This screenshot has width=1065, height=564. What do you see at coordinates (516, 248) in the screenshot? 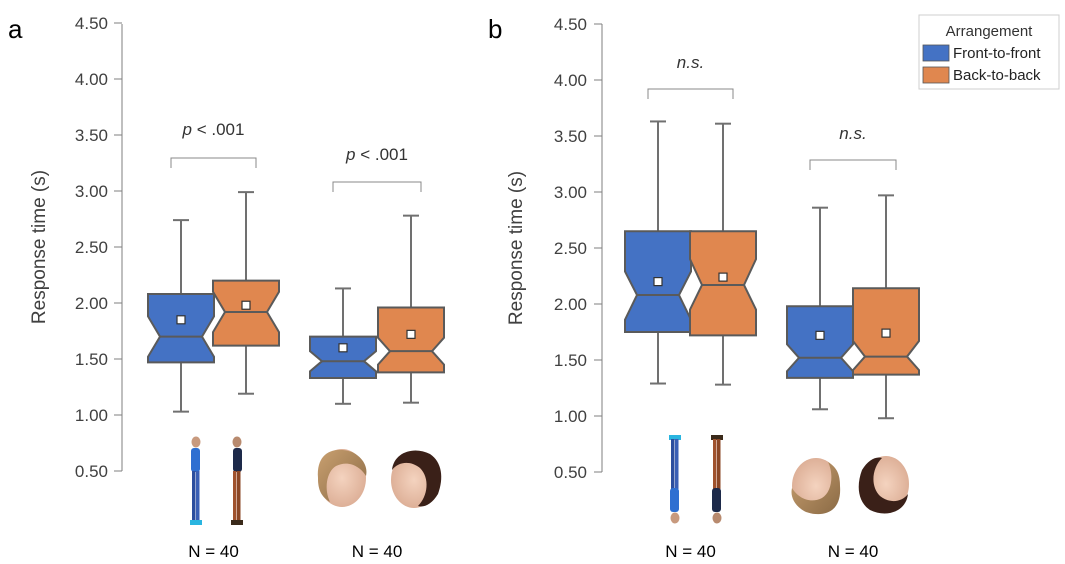
I see `panel-b-y-axis-label: Response time (s)` at bounding box center [516, 248].